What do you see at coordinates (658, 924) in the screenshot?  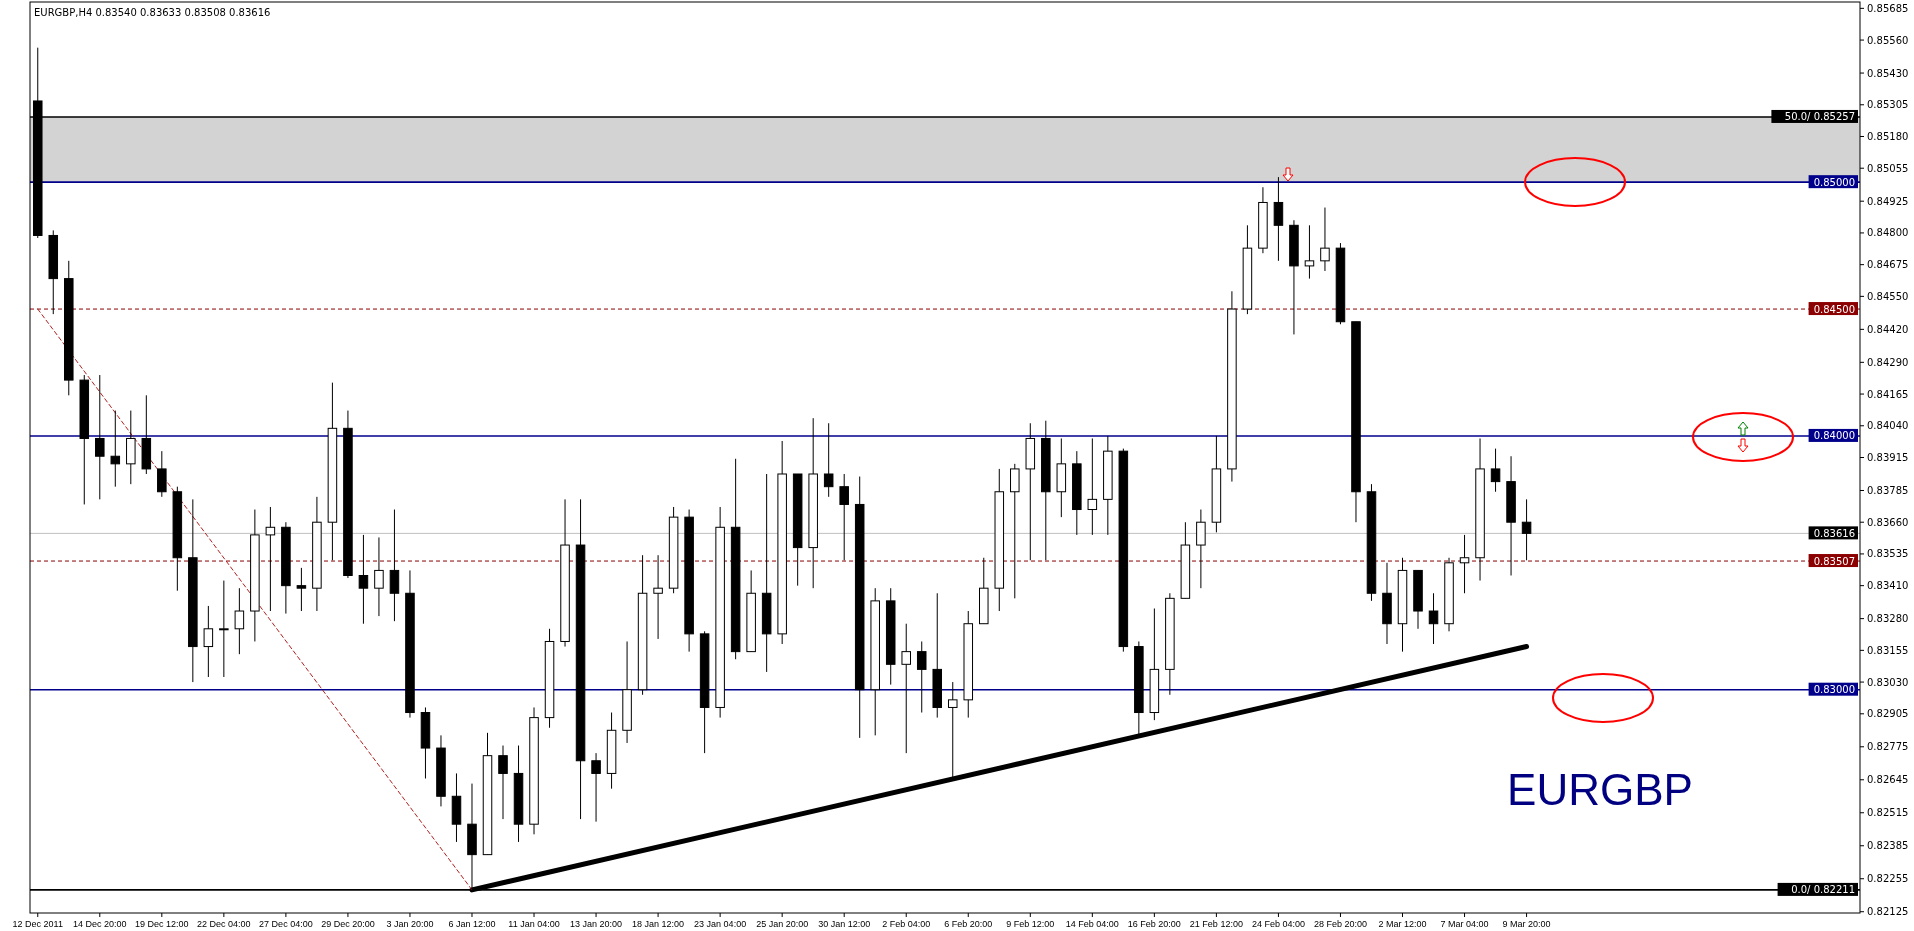 I see `x-tick-label: 18 Jan 12:00` at bounding box center [658, 924].